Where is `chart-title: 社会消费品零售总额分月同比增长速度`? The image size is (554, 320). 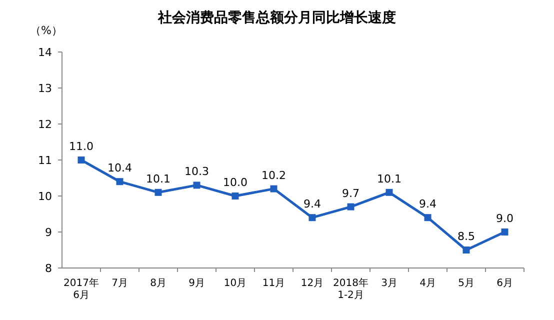 chart-title: 社会消费品零售总额分月同比增长速度 is located at coordinates (276, 17).